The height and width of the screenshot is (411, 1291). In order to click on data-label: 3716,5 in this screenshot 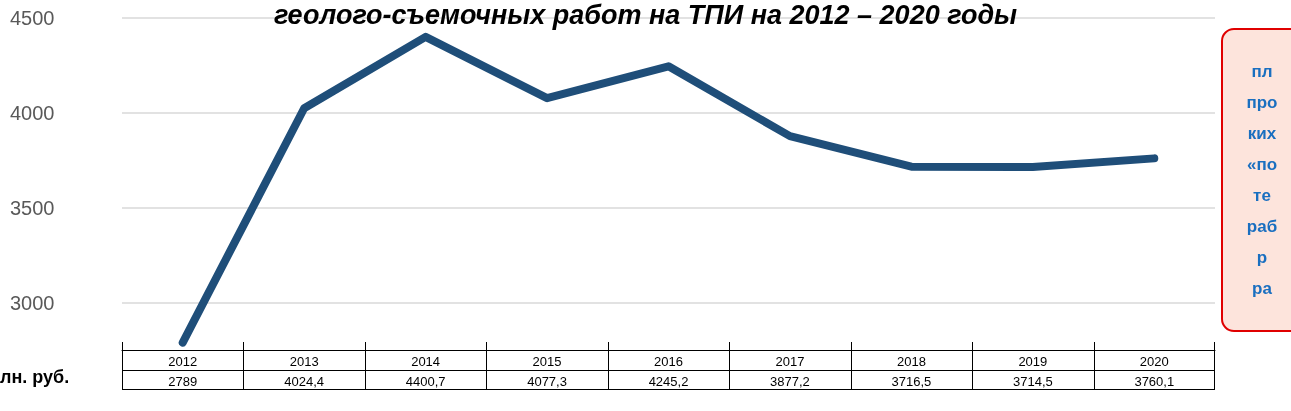, I will do `click(911, 381)`.